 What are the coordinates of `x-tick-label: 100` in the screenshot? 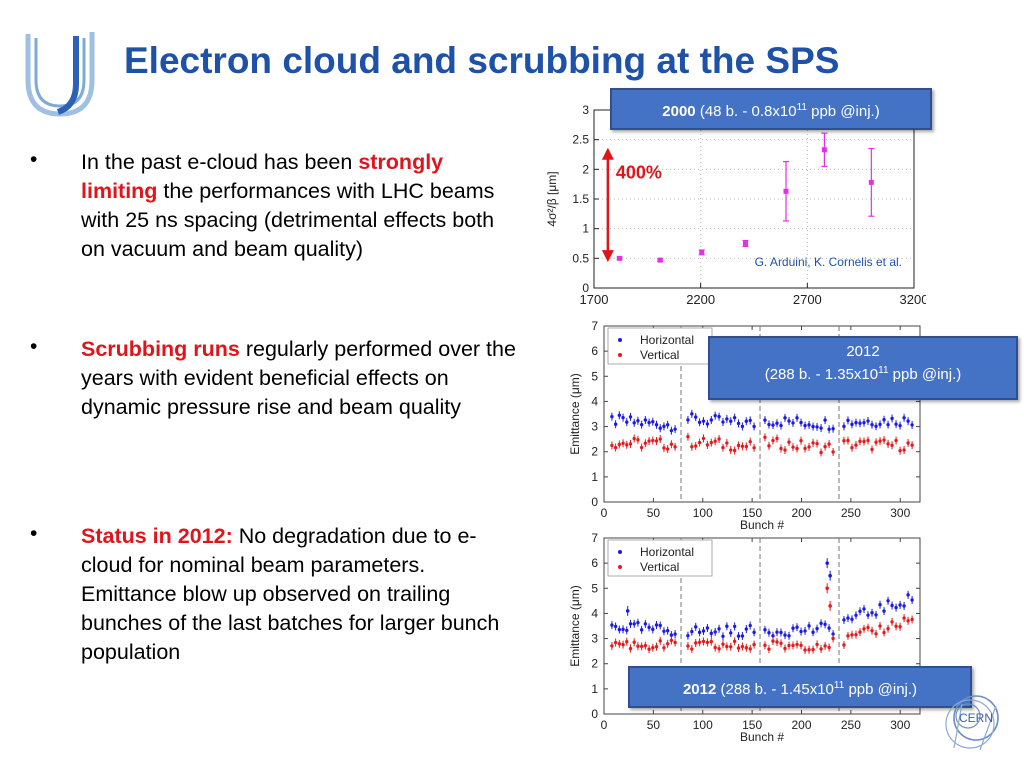 It's located at (703, 513).